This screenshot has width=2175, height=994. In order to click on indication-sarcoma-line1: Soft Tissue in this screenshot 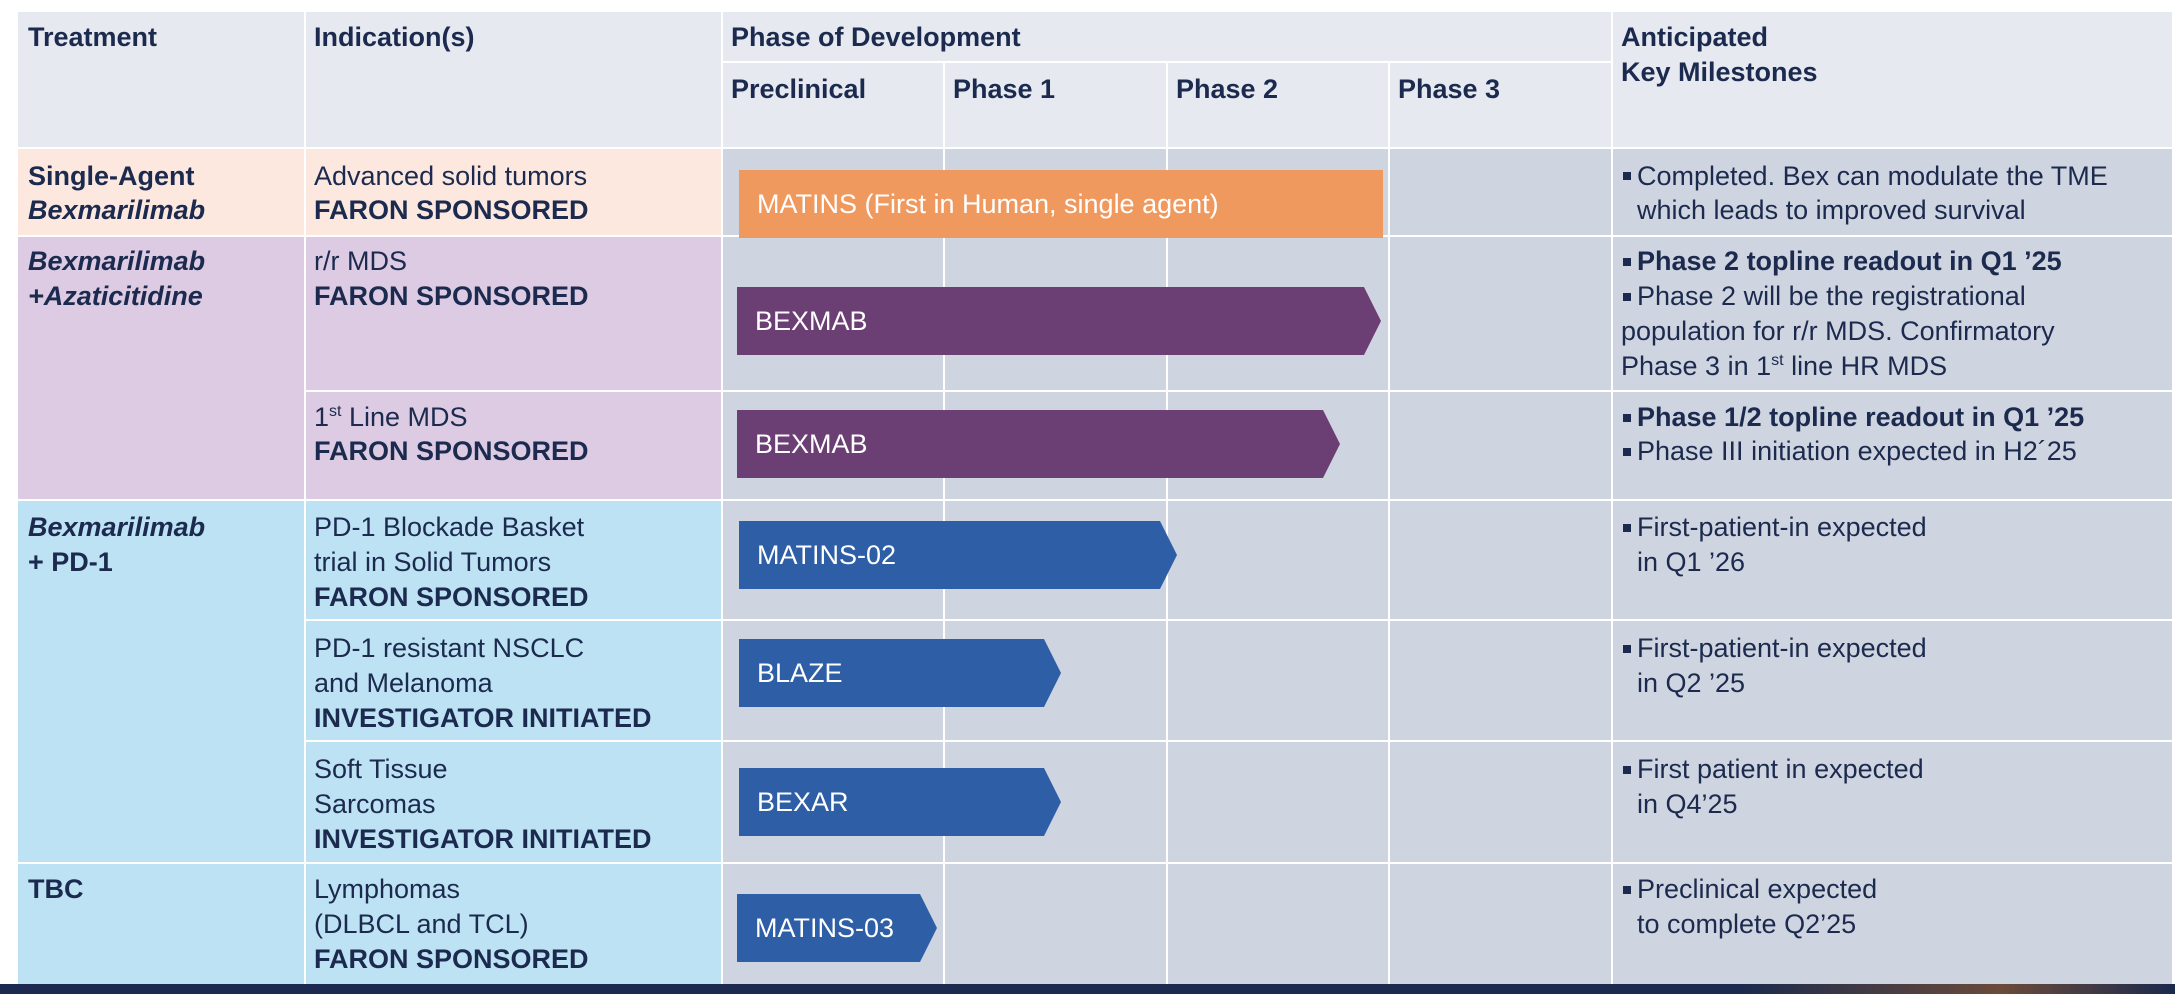, I will do `click(381, 769)`.